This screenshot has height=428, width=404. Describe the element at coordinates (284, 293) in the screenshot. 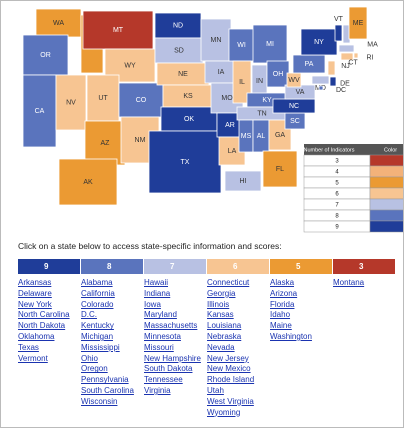

I see `state-link: Arizona` at that location.